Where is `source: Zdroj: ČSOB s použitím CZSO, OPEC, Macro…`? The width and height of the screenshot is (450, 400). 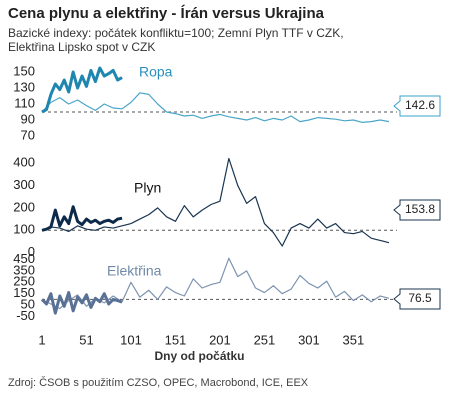
source: Zdroj: ČSOB s použitím CZSO, OPEC, Macro… is located at coordinates (158, 382).